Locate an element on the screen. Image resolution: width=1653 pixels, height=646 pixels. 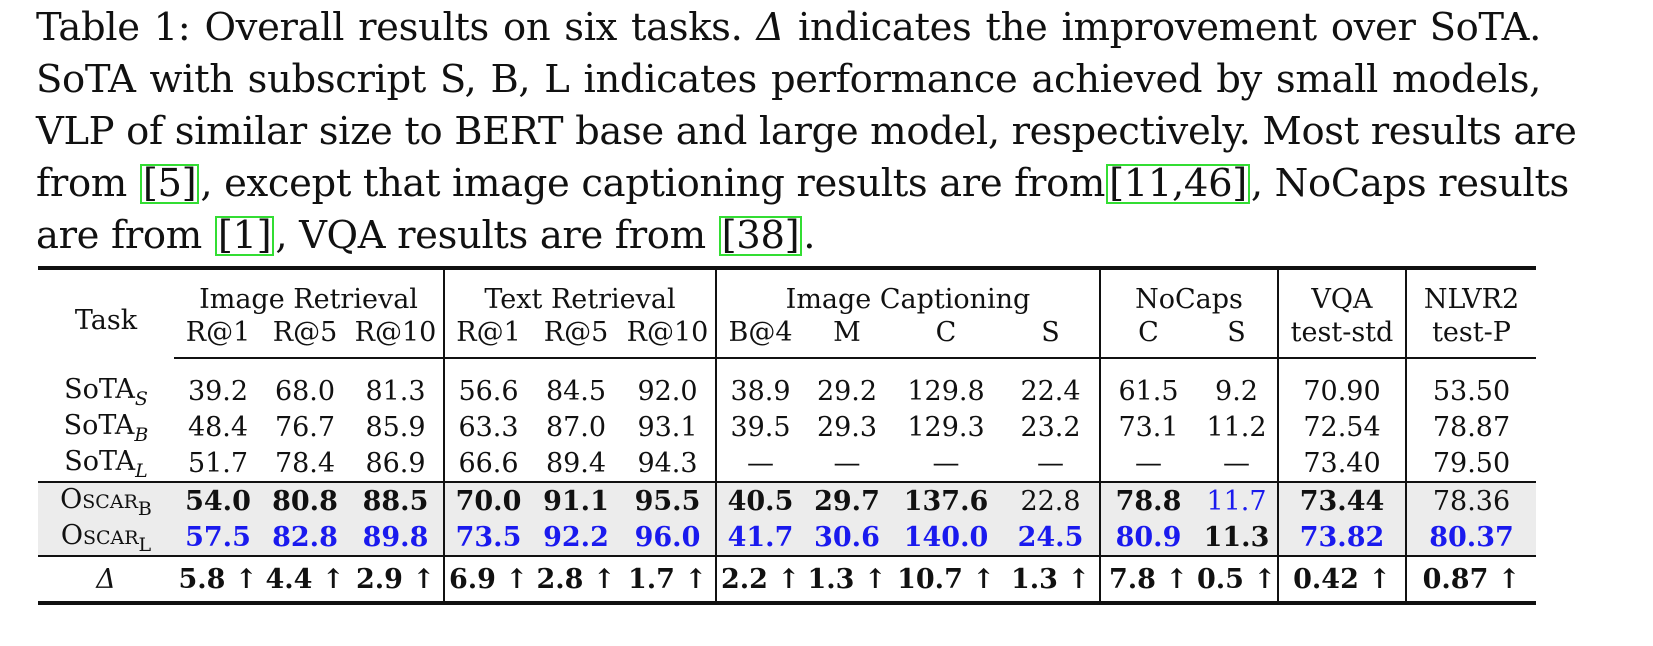
table-cell: 73.1 is located at coordinates (1147, 427).